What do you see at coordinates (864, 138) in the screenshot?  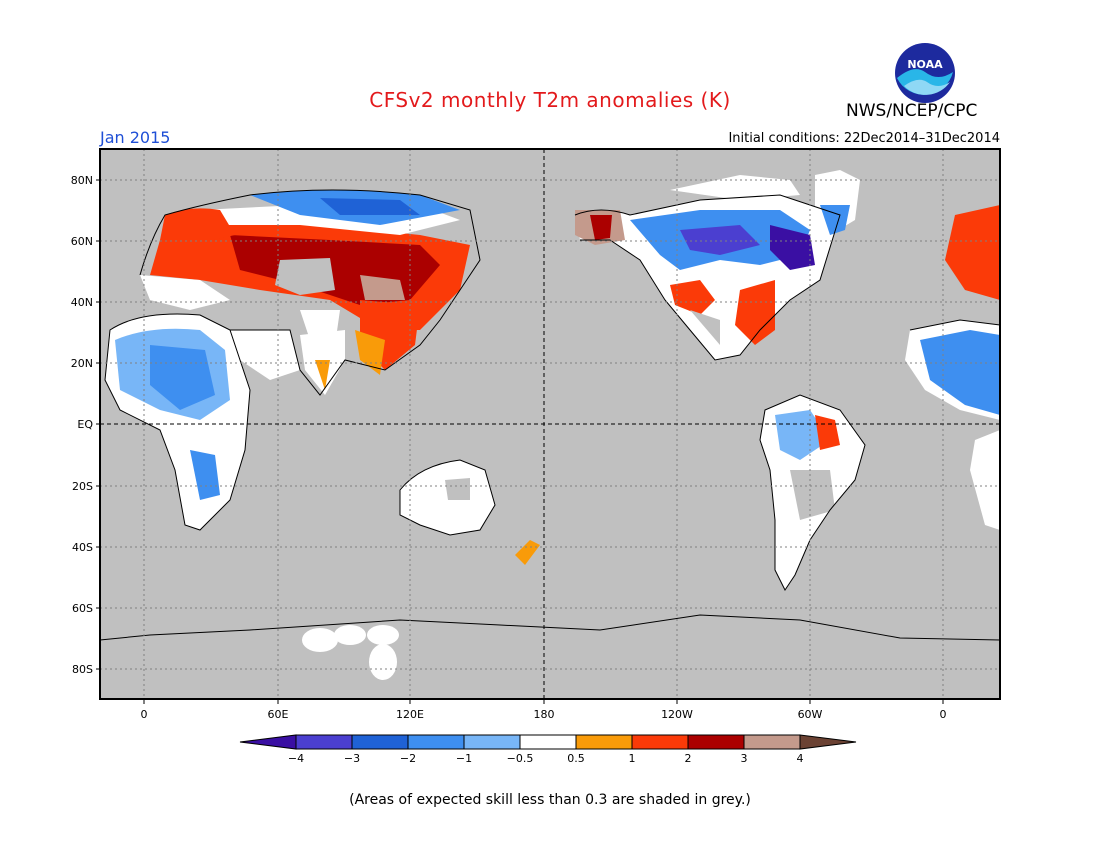 I see `initial-conditions: Initial conditions: 22Dec2014–31Dec2014` at bounding box center [864, 138].